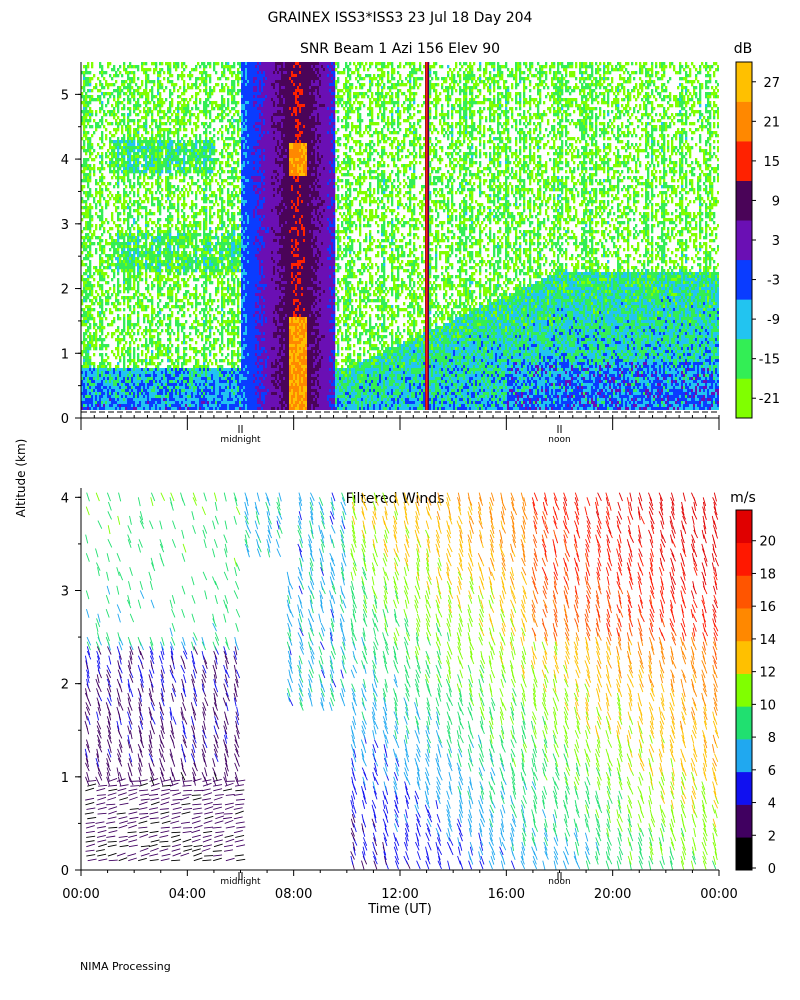 This screenshot has width=800, height=1000. Describe the element at coordinates (771, 83) in the screenshot. I see `snr-colorbar-tick-label: 27` at that location.